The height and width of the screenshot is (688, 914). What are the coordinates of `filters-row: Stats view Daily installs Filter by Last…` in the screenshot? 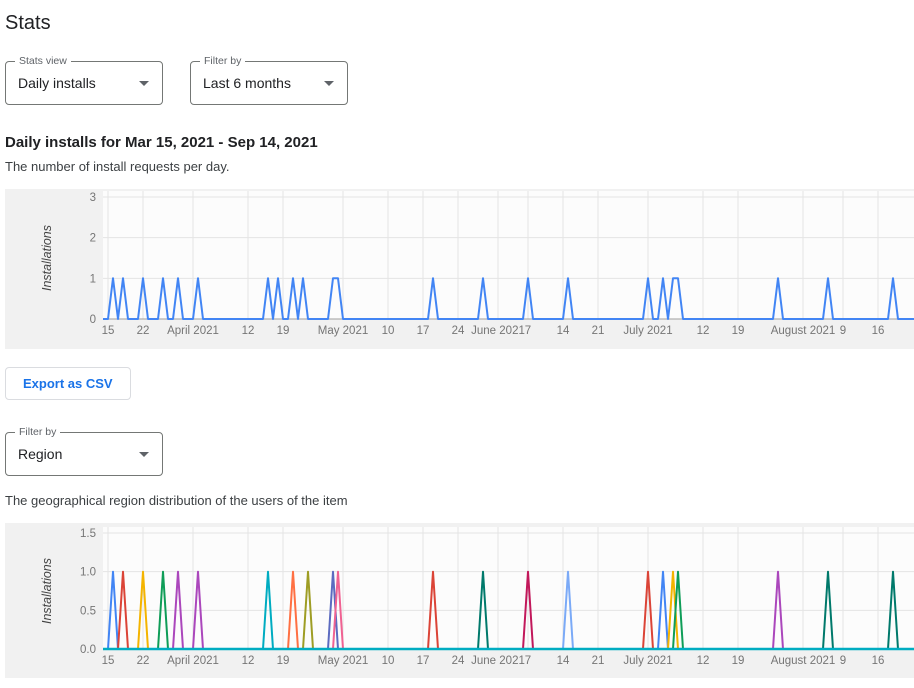 It's located at (459, 80).